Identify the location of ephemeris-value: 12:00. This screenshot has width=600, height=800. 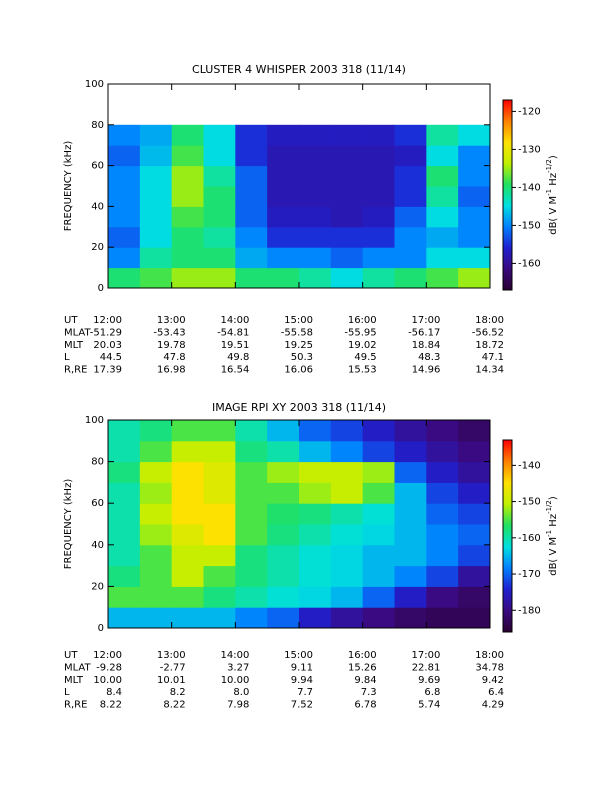
(107, 655).